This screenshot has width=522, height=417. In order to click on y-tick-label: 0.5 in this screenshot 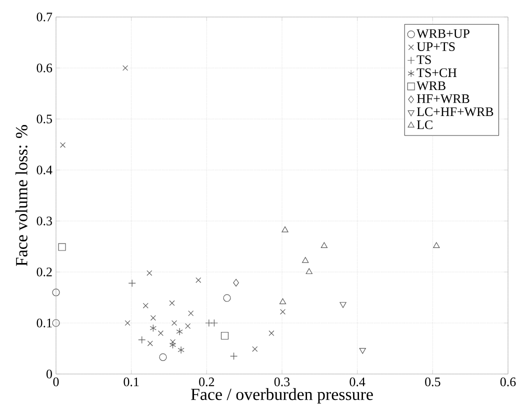, I will do `click(44, 119)`.